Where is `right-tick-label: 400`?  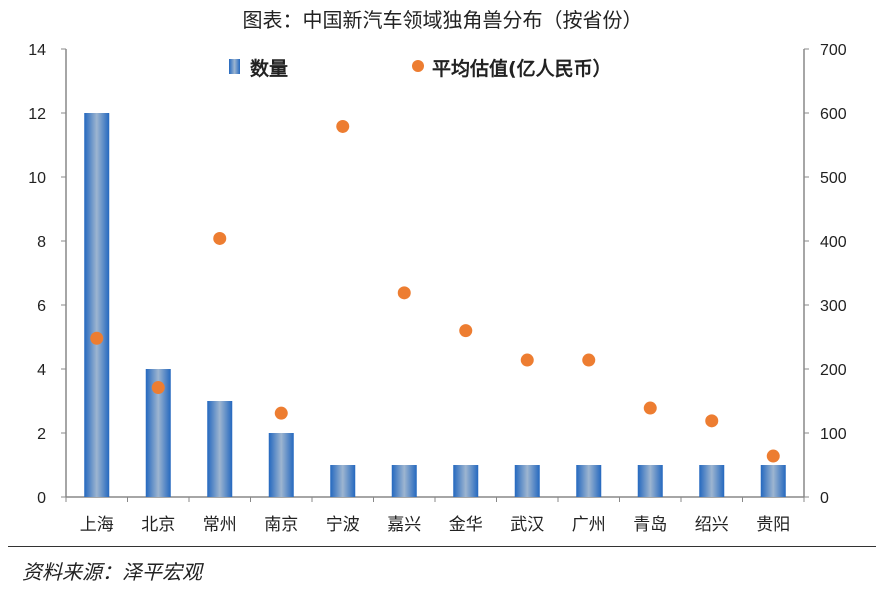 right-tick-label: 400 is located at coordinates (833, 242).